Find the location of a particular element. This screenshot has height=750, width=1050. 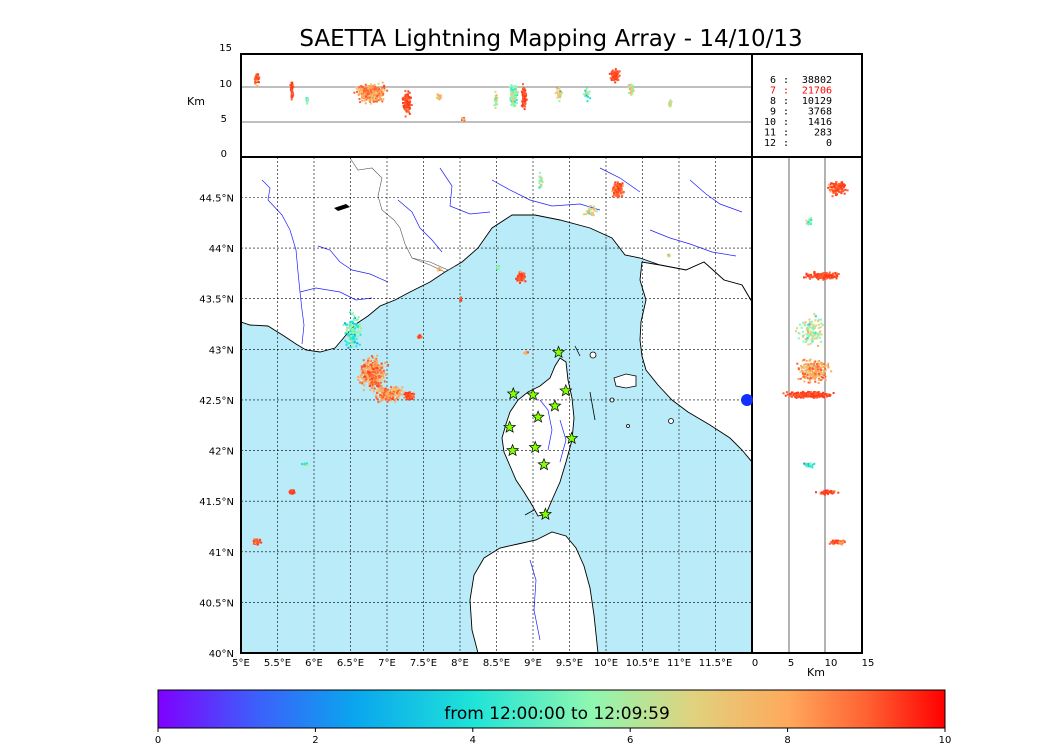

coast-line is located at coordinates (592, 406).